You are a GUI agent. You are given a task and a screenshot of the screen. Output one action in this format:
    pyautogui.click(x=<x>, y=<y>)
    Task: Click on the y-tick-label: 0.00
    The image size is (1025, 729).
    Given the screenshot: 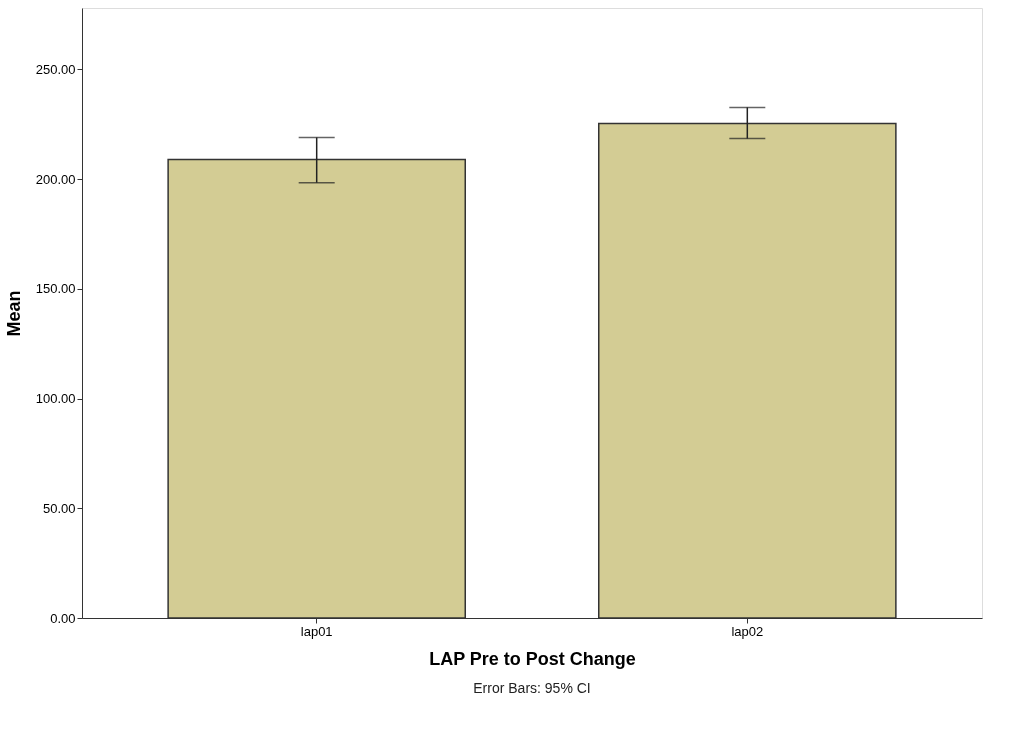 What is the action you would take?
    pyautogui.click(x=63, y=618)
    